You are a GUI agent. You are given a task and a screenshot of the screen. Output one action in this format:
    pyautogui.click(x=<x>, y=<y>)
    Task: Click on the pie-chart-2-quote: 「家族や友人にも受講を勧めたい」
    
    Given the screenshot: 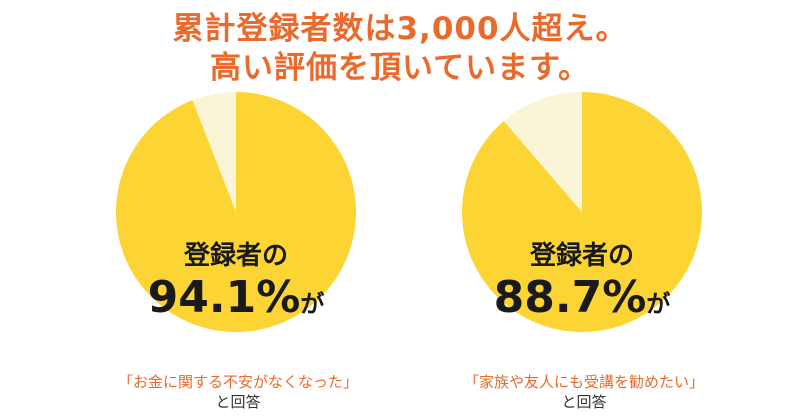 What is the action you would take?
    pyautogui.click(x=583, y=382)
    